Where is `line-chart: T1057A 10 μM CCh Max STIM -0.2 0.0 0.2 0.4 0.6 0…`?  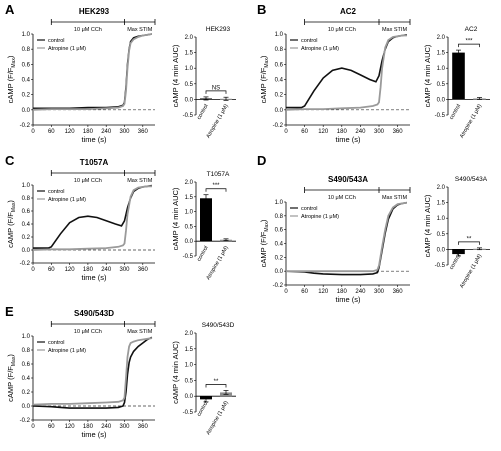 line-chart: T1057A 10 μM CCh Max STIM -0.2 0.0 0.2 0.4 0.6 0… is located at coordinates (81, 220).